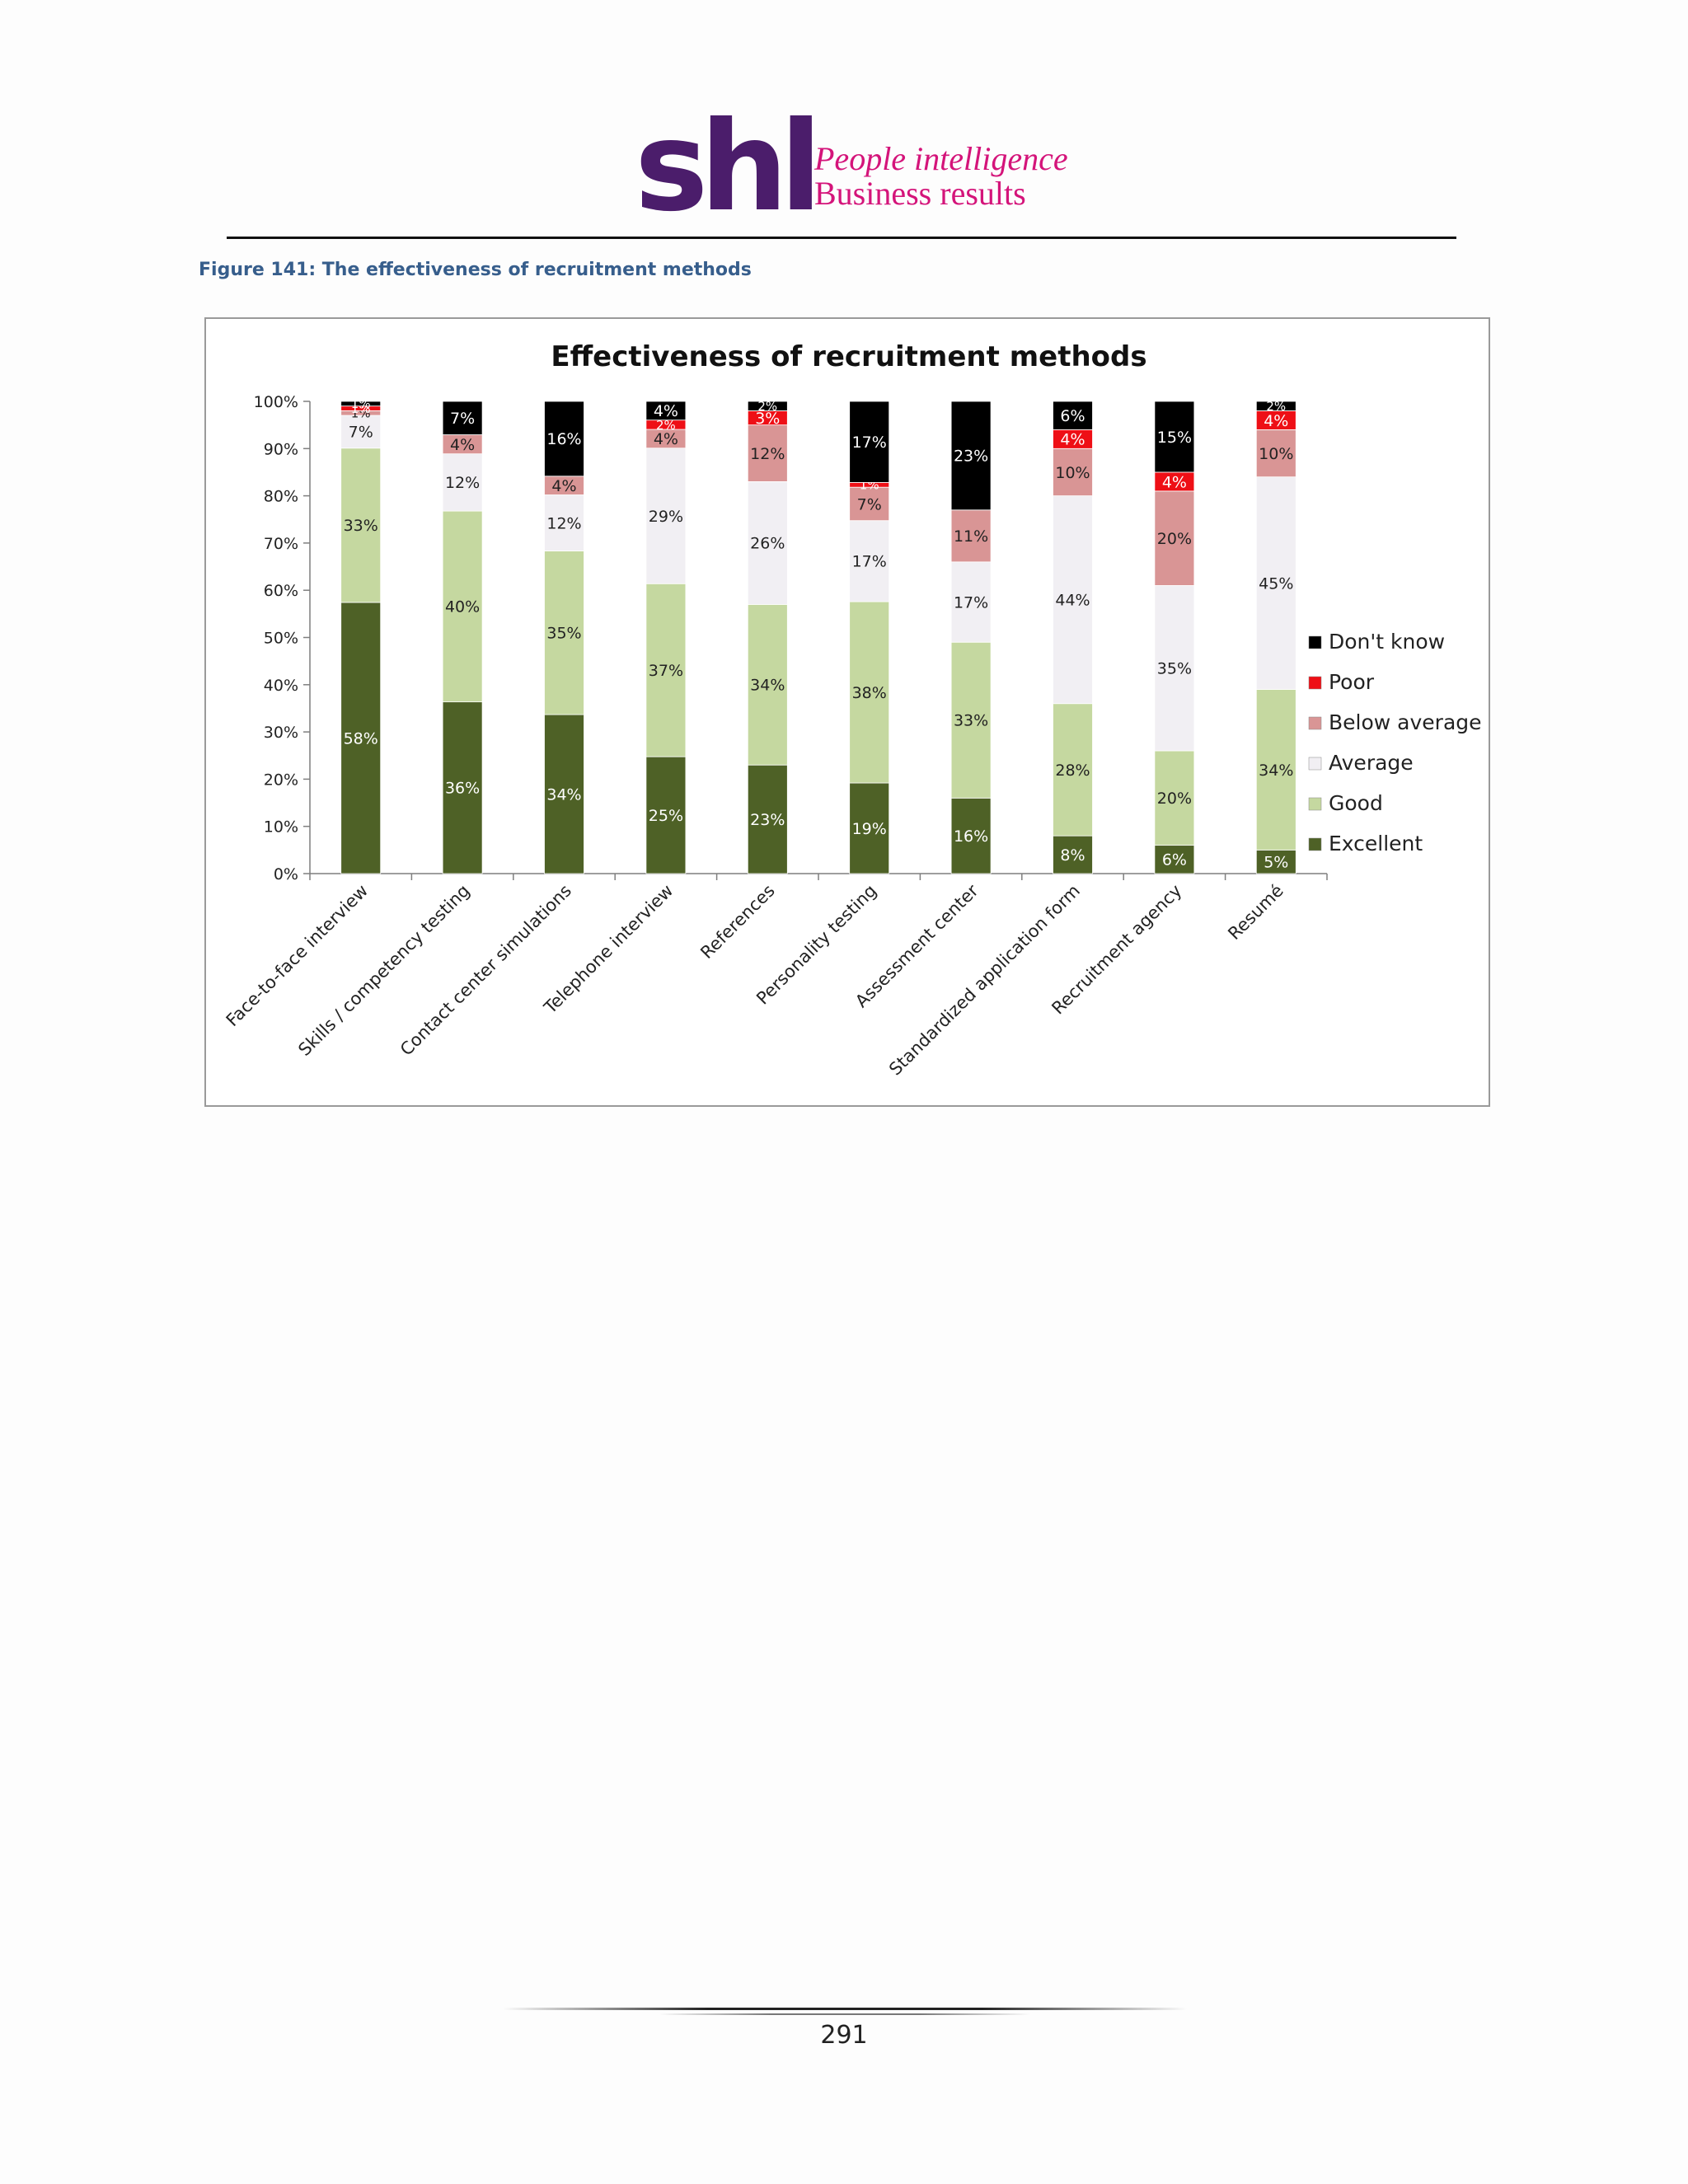 Image resolution: width=1688 pixels, height=2184 pixels. I want to click on legend-label: Excellent, so click(1376, 843).